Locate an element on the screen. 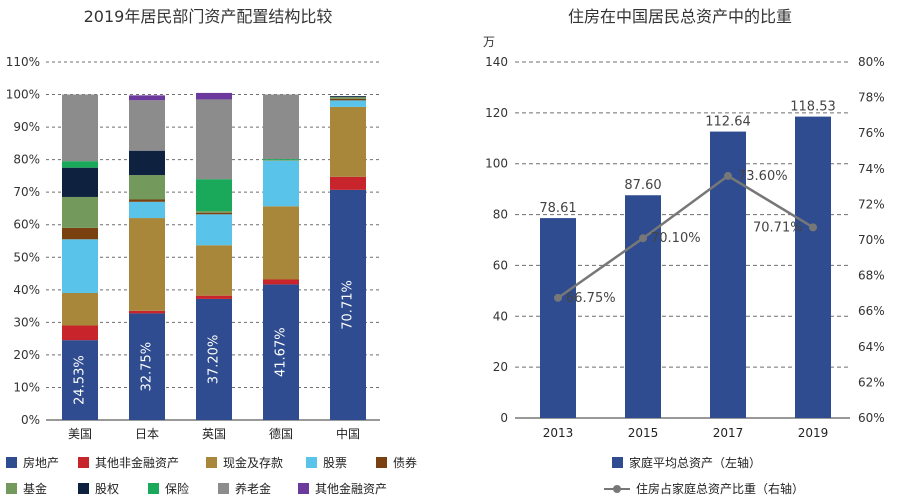  legend-label-household-assets: 家庭平均总资产（左轴） is located at coordinates (695, 463).